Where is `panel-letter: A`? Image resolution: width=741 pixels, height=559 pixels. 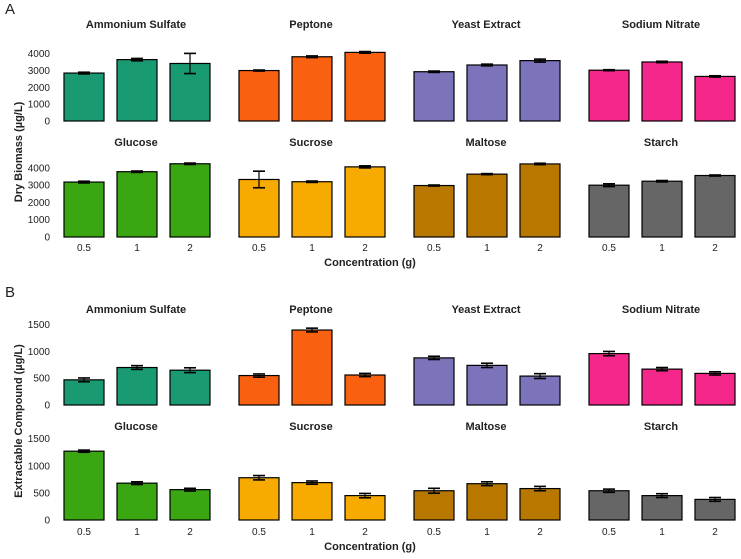 panel-letter: A is located at coordinates (10, 9).